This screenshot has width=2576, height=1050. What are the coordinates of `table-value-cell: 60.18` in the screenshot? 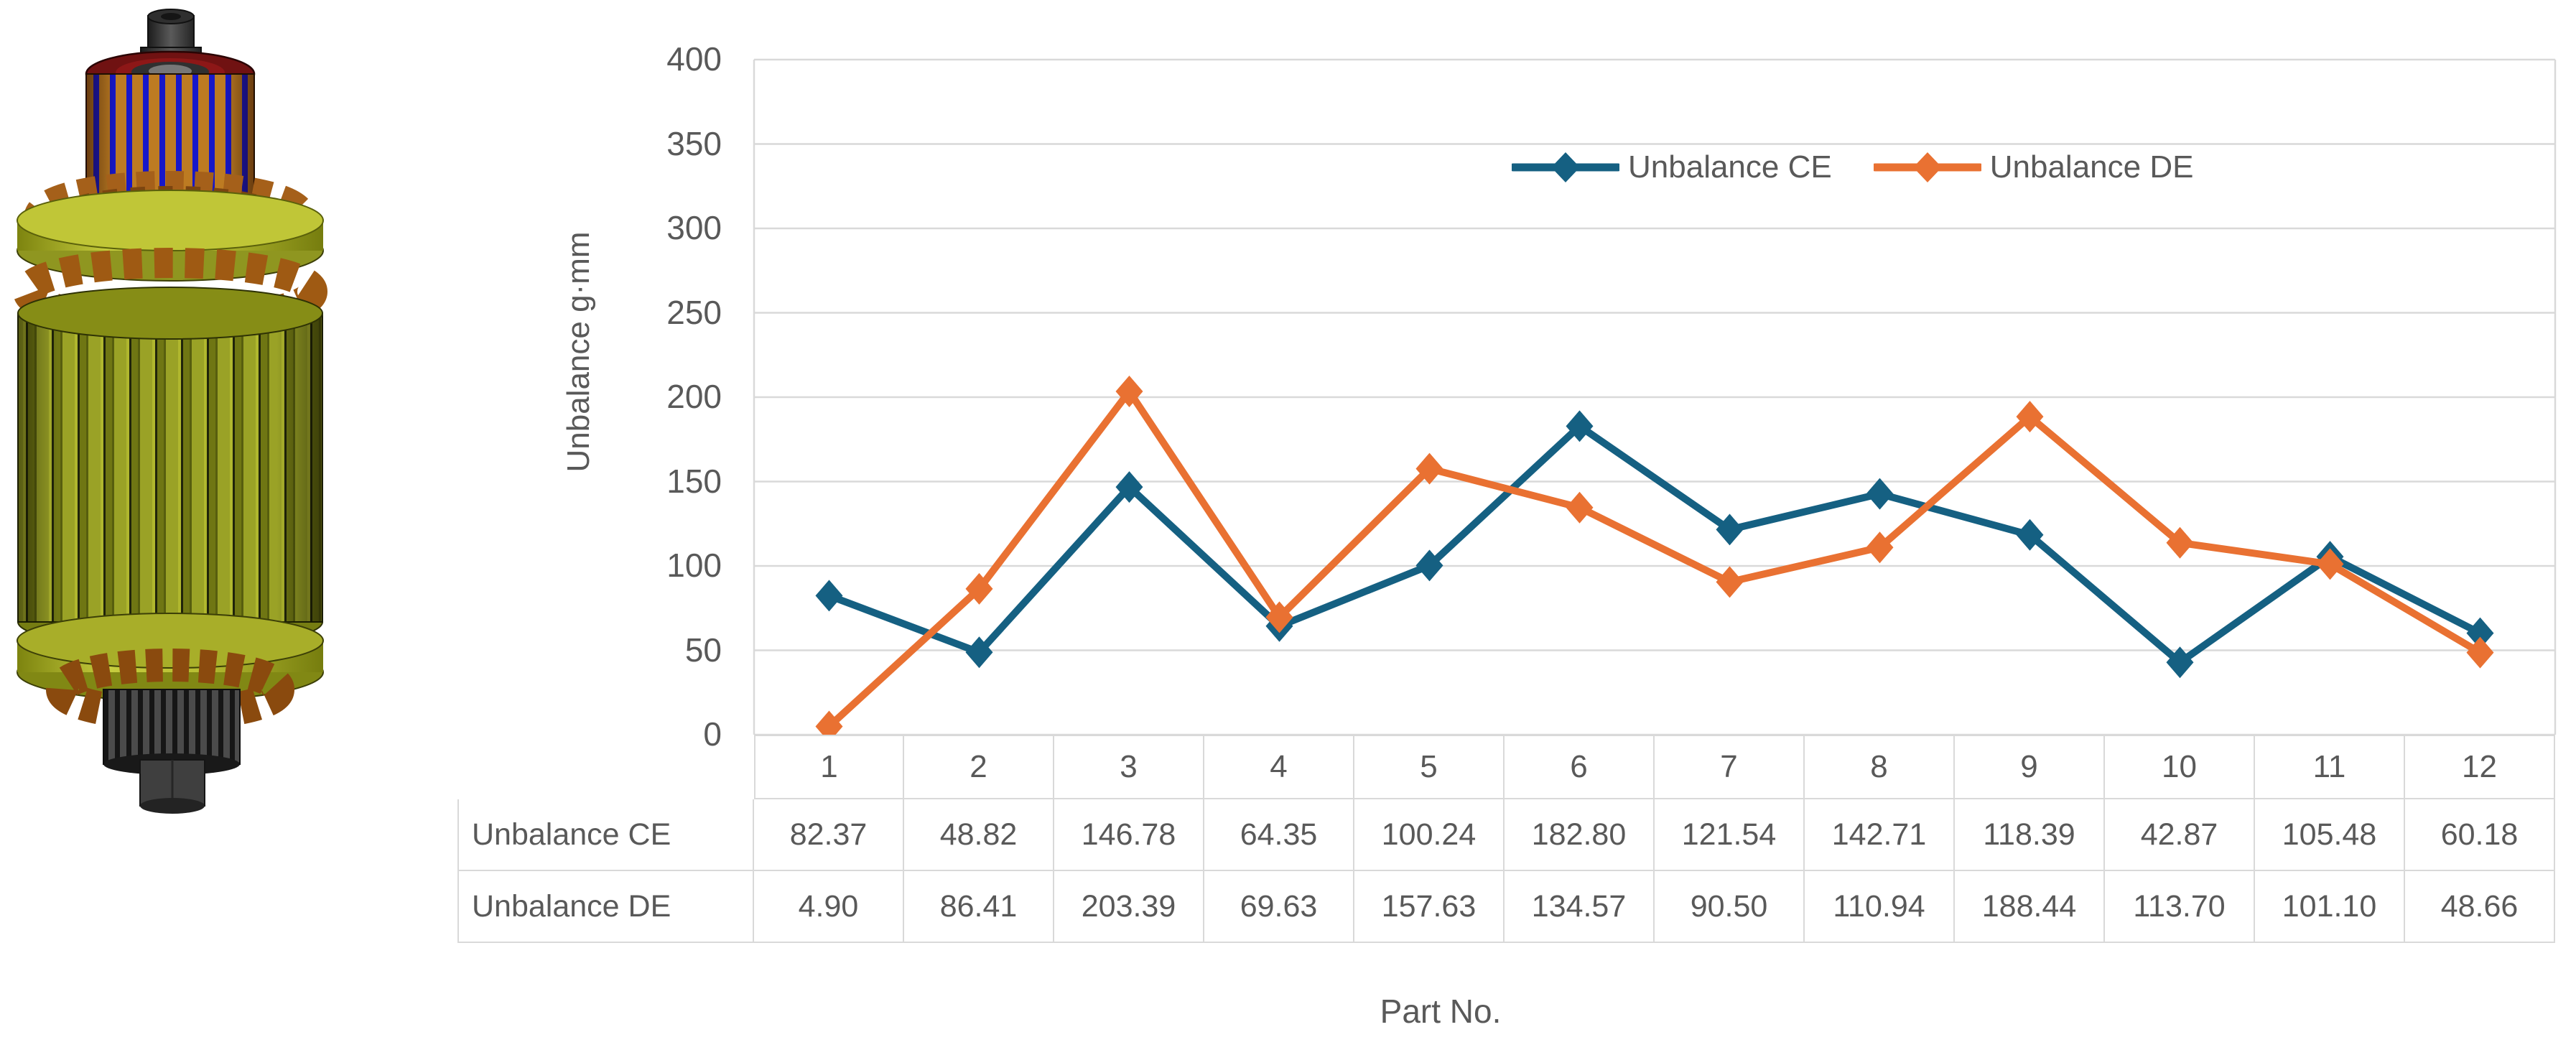 It's located at (2480, 835).